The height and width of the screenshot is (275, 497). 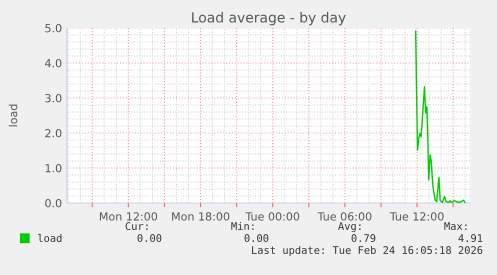 I want to click on line-series, so click(x=440, y=116).